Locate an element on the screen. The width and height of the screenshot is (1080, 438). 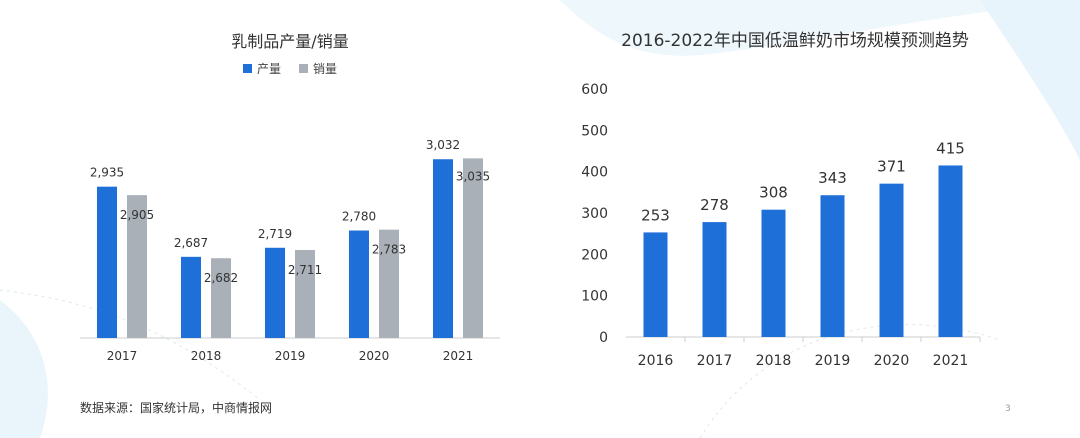
page-number: 3 is located at coordinates (1008, 409).